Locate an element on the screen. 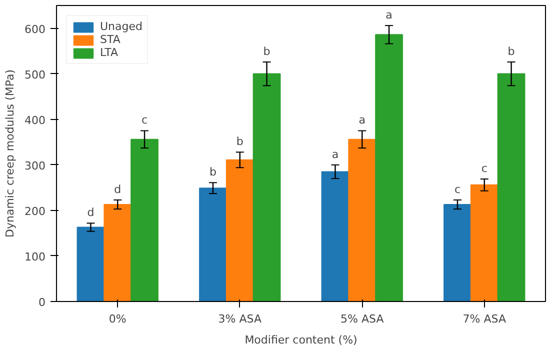  x-tick-label: 3% ASA is located at coordinates (240, 319).